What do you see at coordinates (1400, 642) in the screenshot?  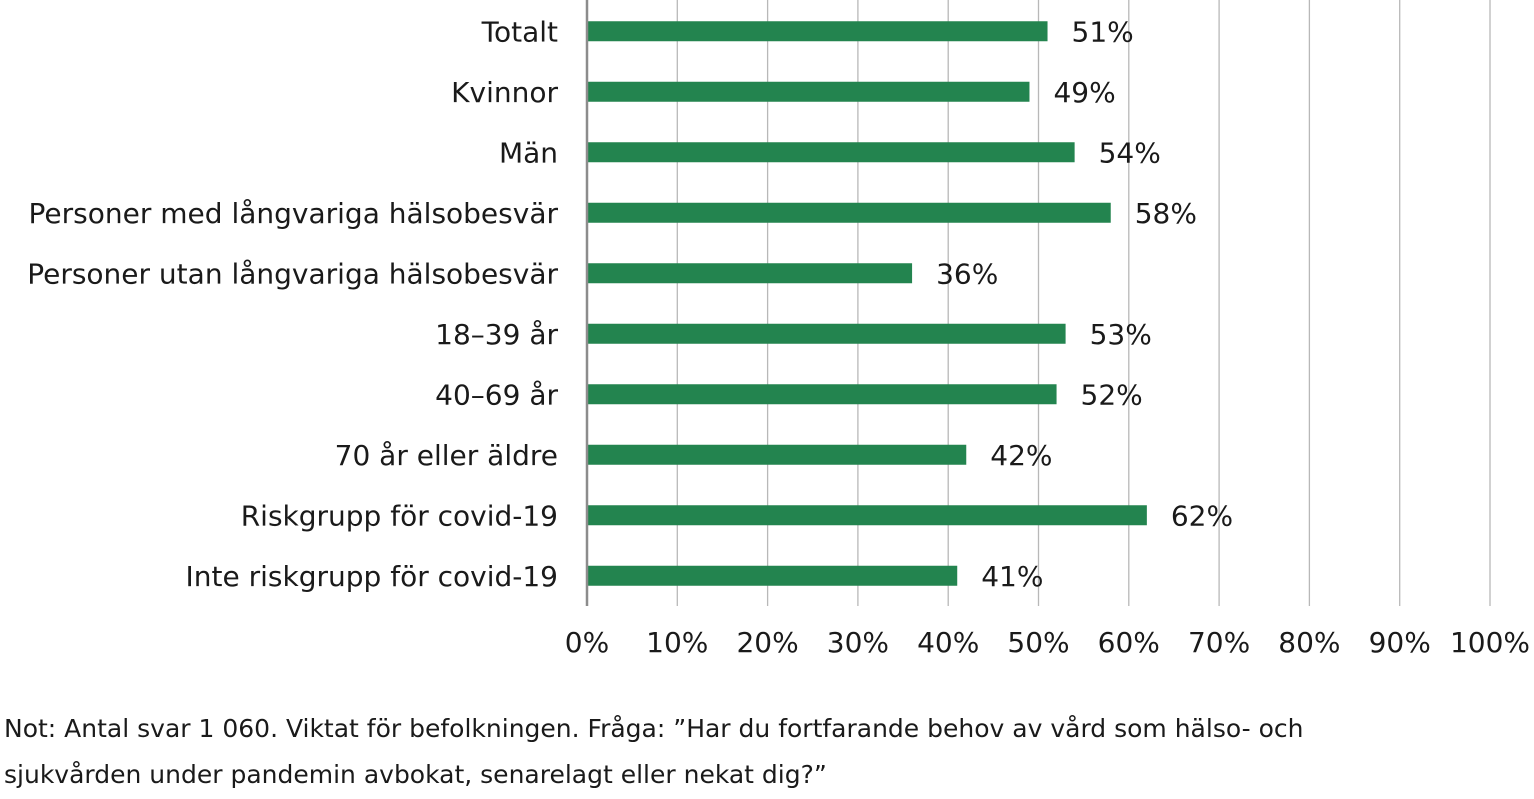 I see `x-tick-label-90: 90%` at bounding box center [1400, 642].